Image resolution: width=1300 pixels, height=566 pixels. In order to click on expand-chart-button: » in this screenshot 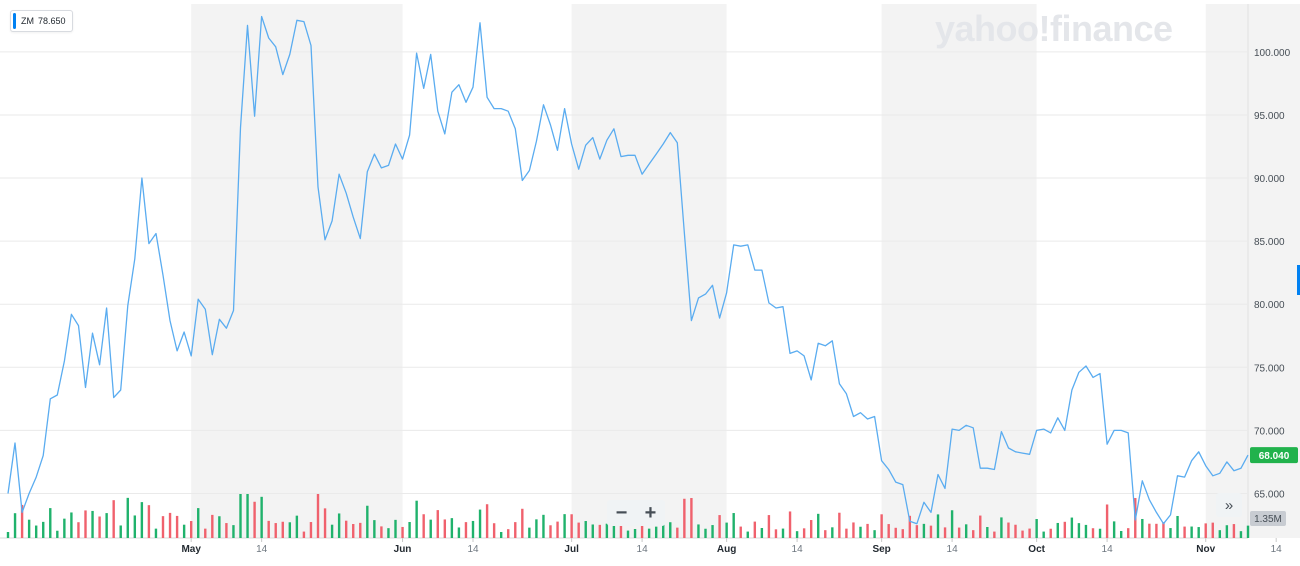, I will do `click(1229, 505)`.